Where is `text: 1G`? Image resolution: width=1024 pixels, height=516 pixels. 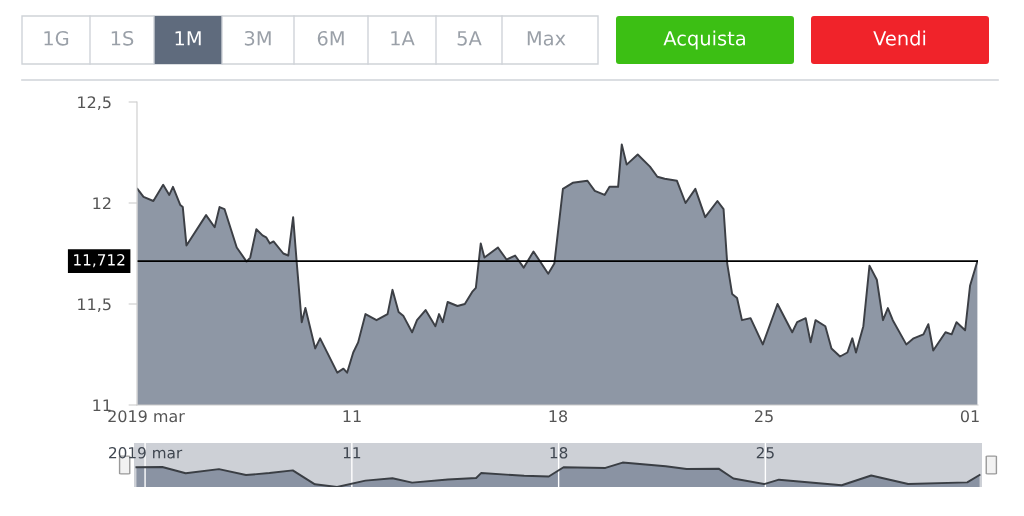 text: 1G is located at coordinates (56, 38).